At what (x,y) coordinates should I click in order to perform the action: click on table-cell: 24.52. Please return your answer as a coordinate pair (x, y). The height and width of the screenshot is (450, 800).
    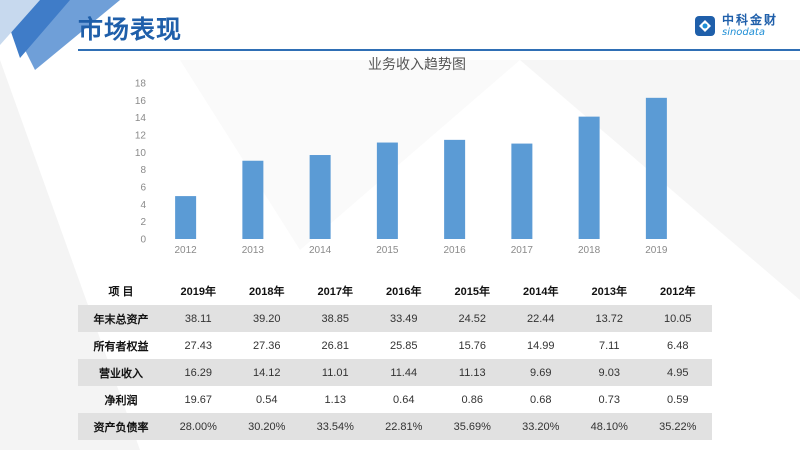
    Looking at the image, I should click on (472, 318).